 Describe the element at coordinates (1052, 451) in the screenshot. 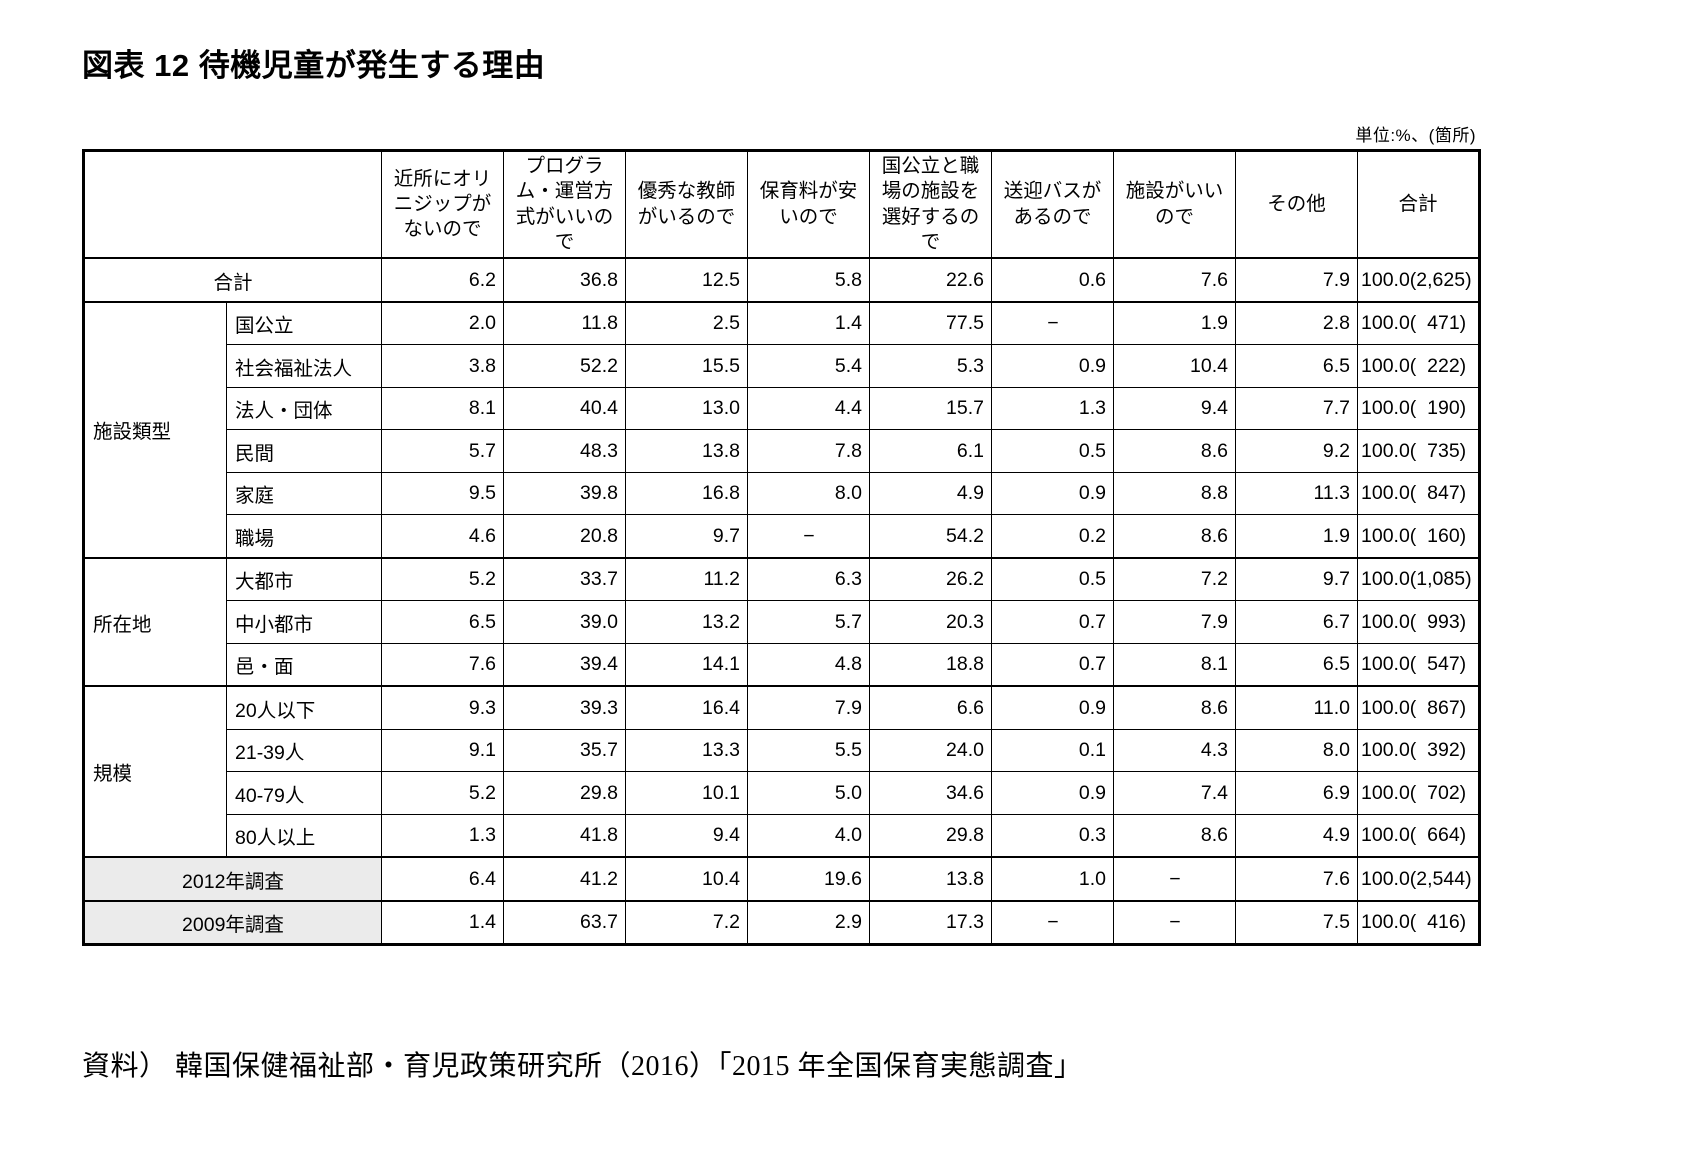

I see `table-cell: 0.5` at that location.